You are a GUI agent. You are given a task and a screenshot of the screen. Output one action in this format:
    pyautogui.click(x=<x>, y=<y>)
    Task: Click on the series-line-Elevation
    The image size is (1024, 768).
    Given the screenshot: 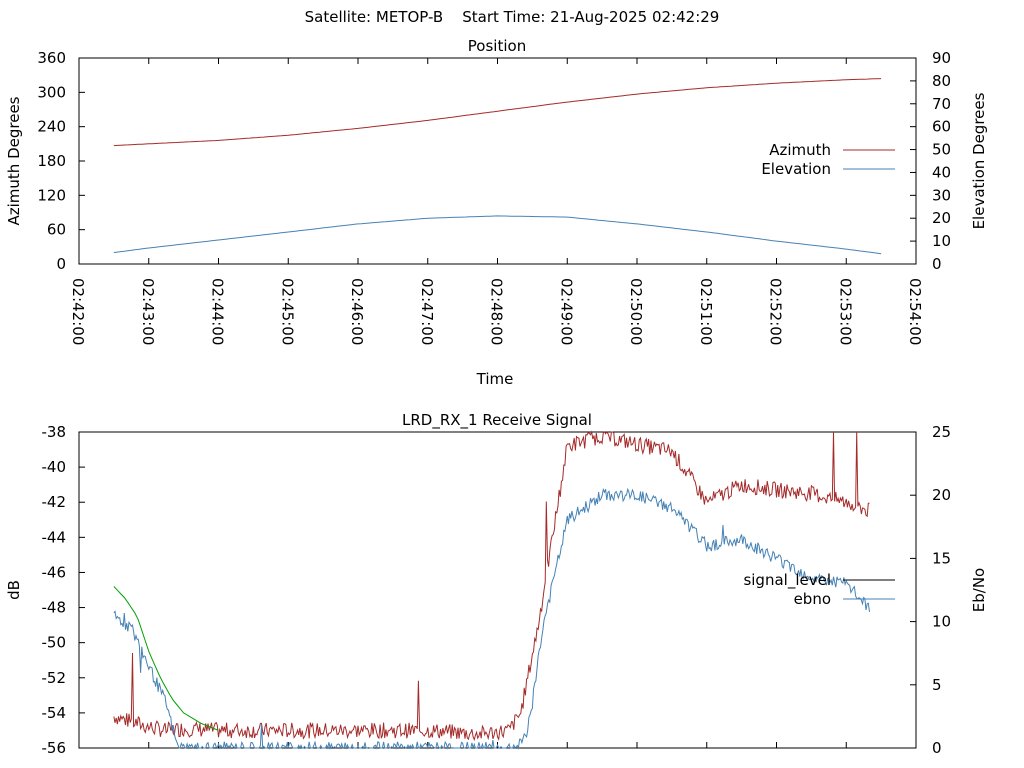 What is the action you would take?
    pyautogui.click(x=497, y=235)
    